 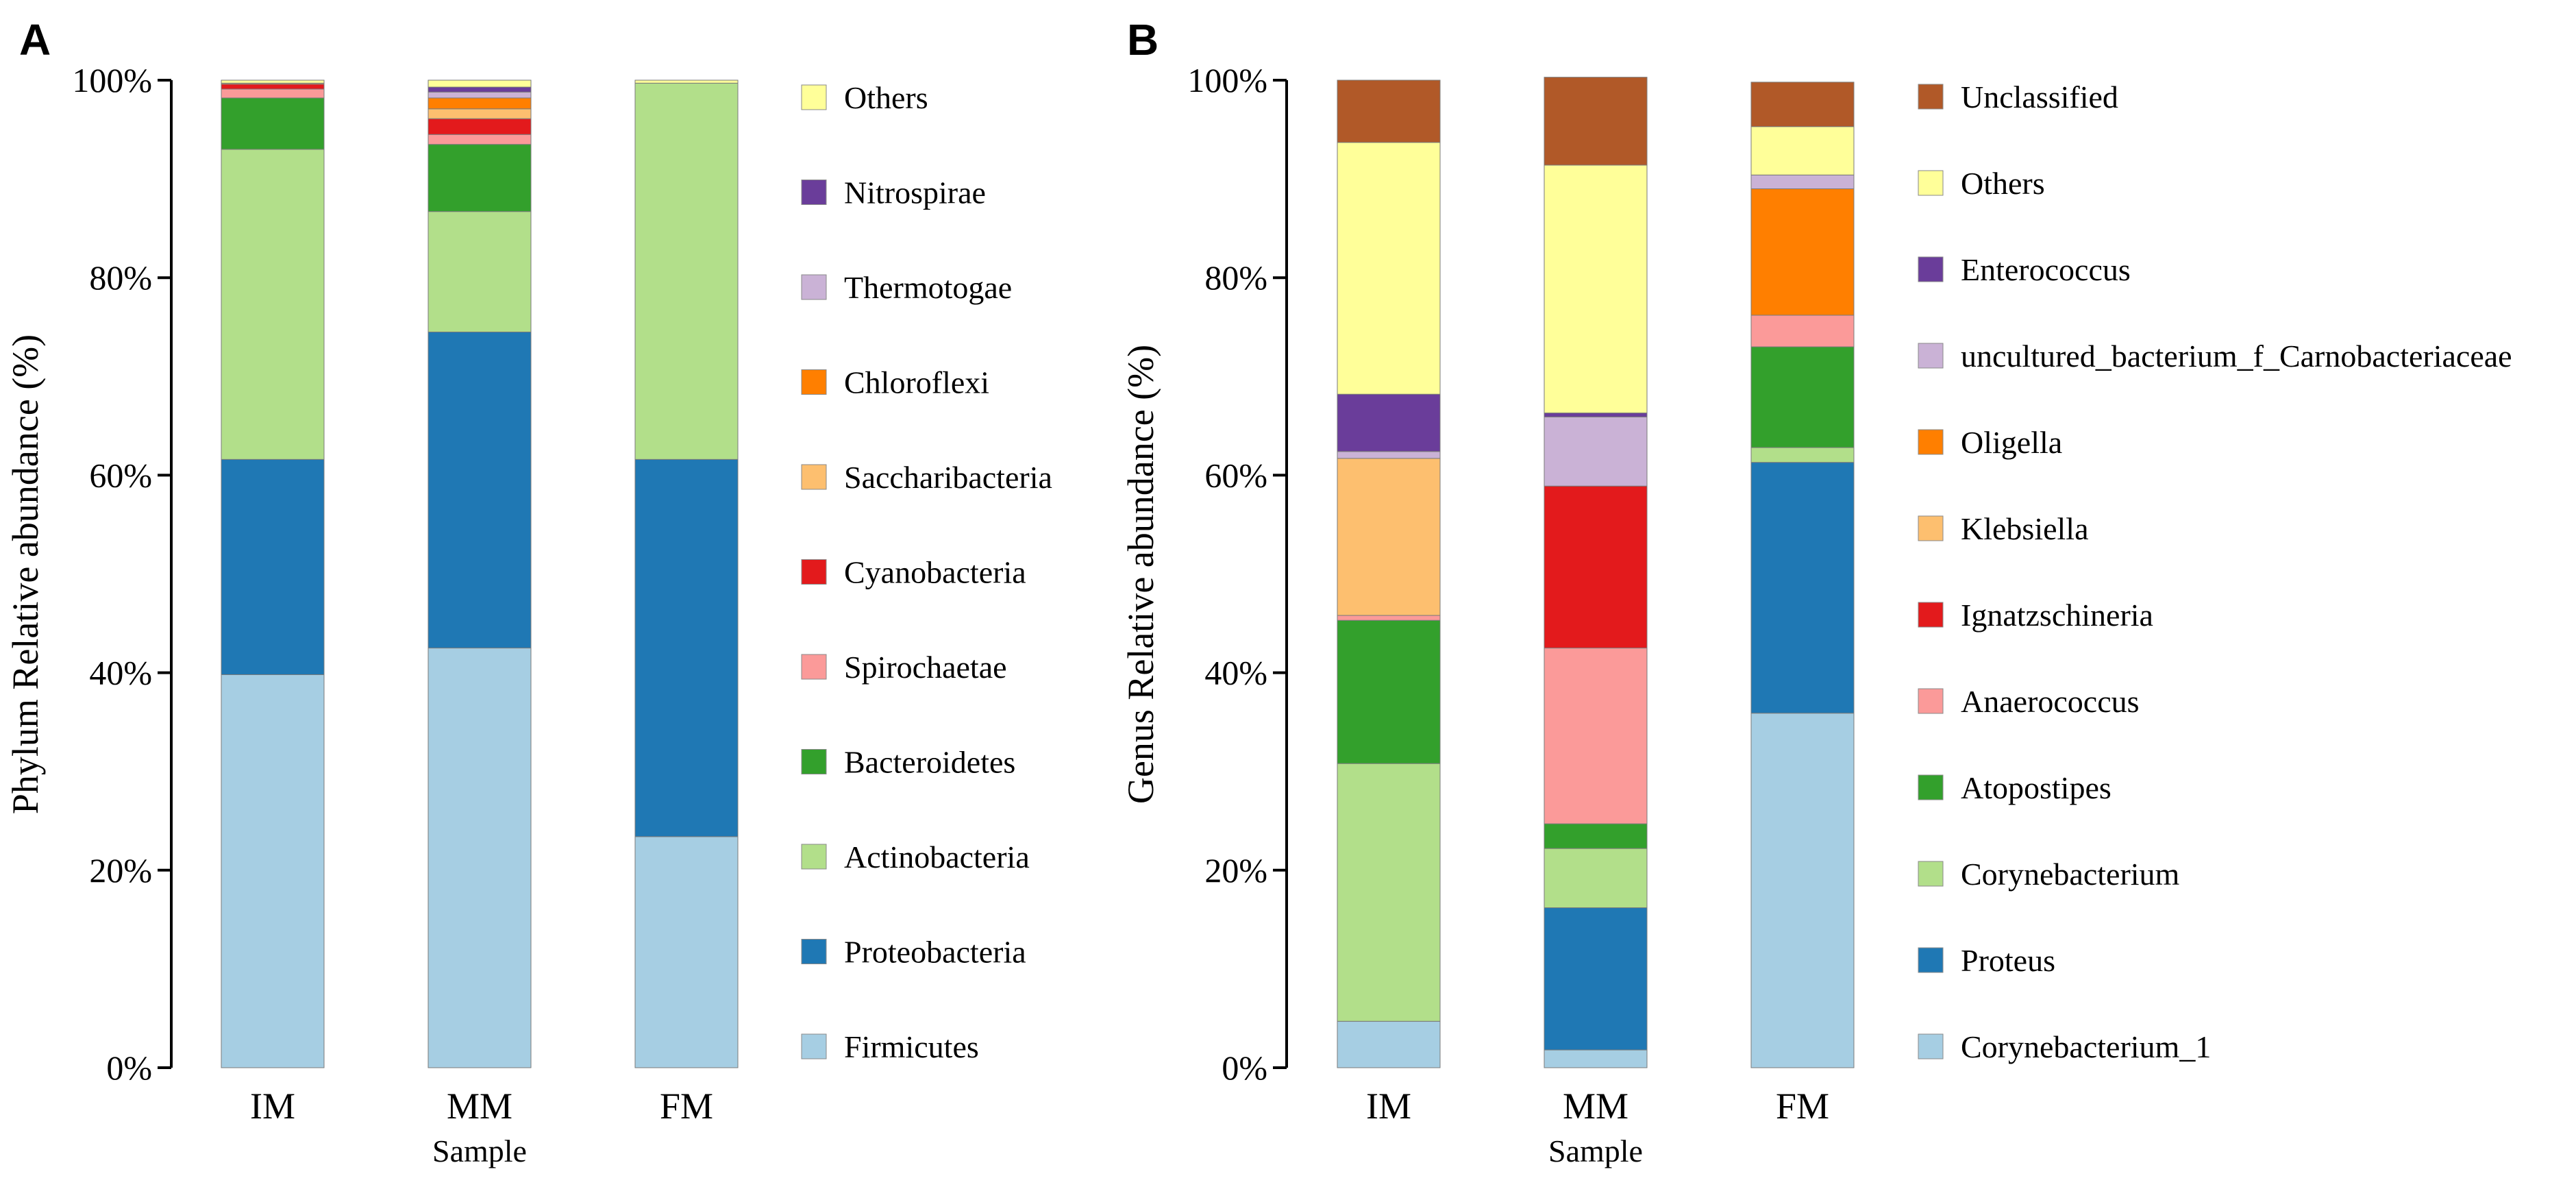 I want to click on bar-segment-mm-anaerococcus, so click(x=1596, y=736).